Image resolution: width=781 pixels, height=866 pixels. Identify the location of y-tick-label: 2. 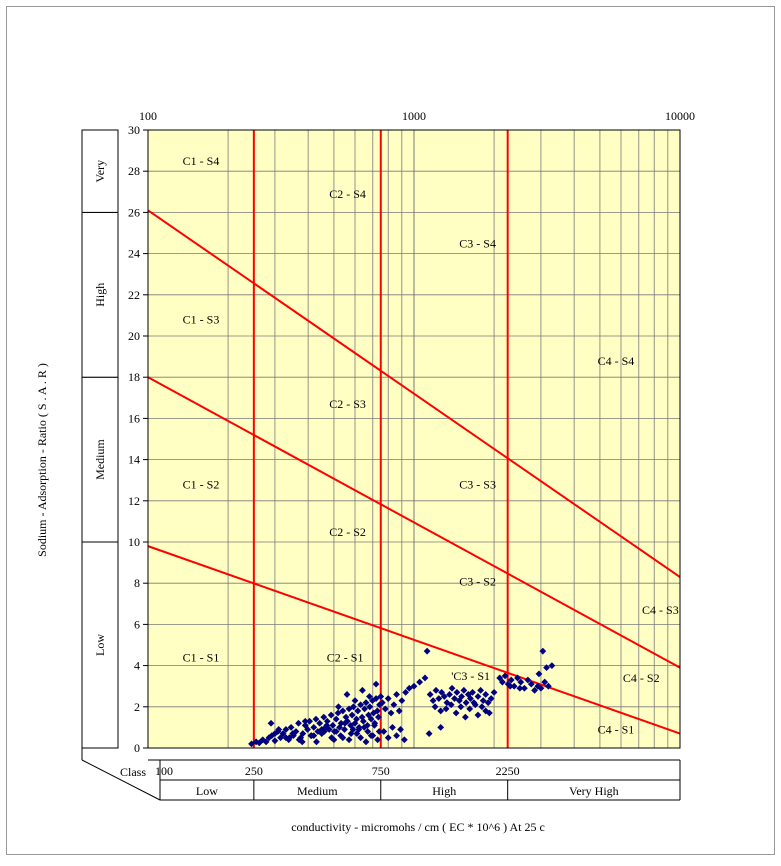
(137, 707).